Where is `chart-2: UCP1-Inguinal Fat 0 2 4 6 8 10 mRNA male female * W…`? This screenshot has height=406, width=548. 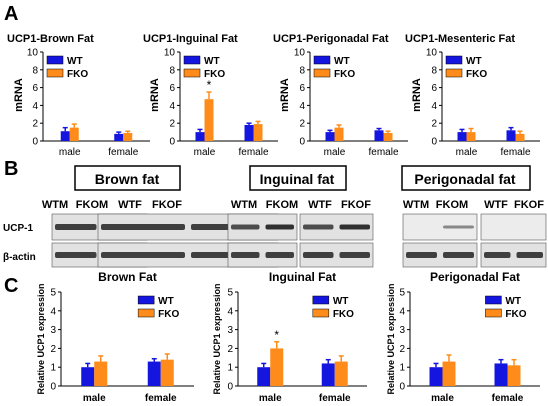
chart-2: UCP1-Inguinal Fat 0 2 4 6 8 10 mRNA male female * W… is located at coordinates (210, 95).